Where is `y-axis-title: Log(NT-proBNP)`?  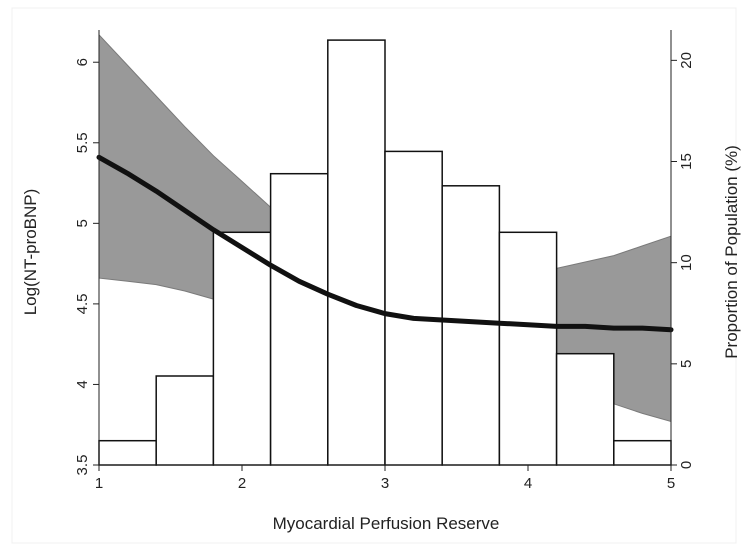
y-axis-title: Log(NT-proBNP) is located at coordinates (30, 252).